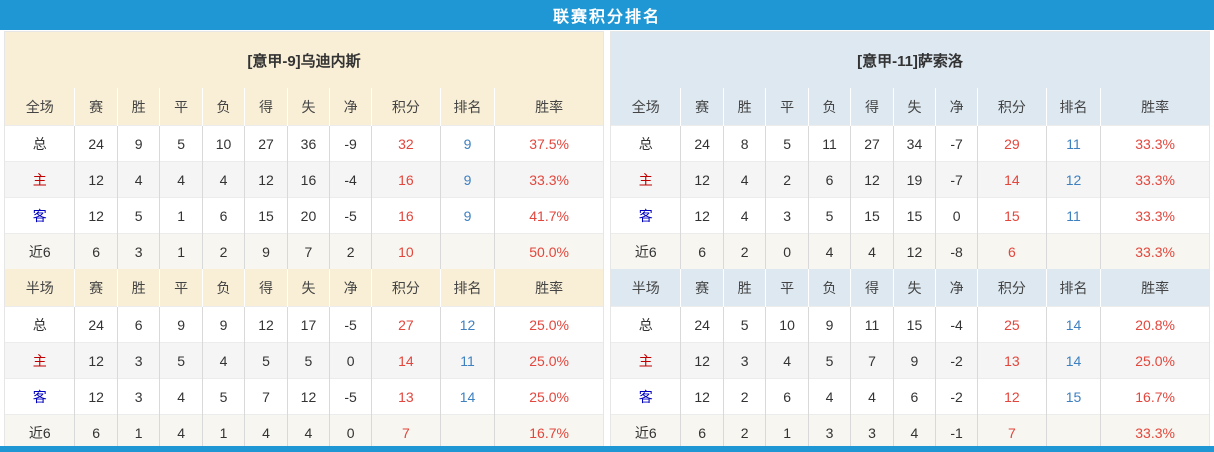  Describe the element at coordinates (40, 360) in the screenshot. I see `row-label: 主` at that location.